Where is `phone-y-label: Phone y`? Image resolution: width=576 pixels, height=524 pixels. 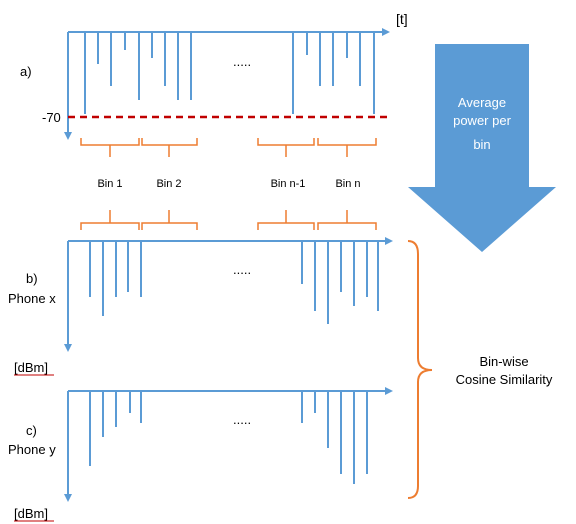 phone-y-label: Phone y is located at coordinates (32, 449).